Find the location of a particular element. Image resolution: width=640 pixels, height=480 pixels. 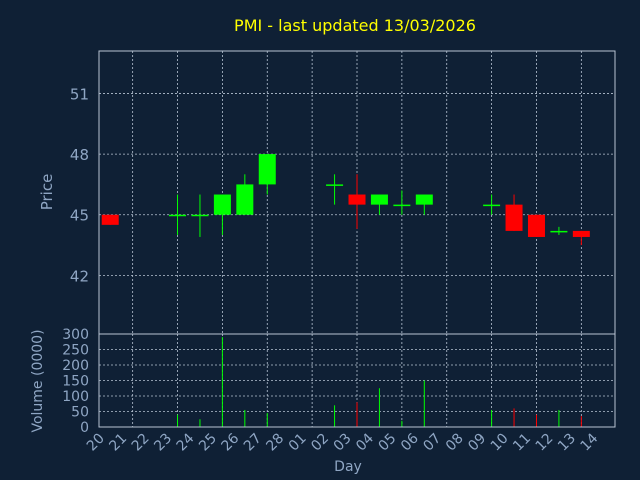

day-tick-label: 04 is located at coordinates (365, 442).